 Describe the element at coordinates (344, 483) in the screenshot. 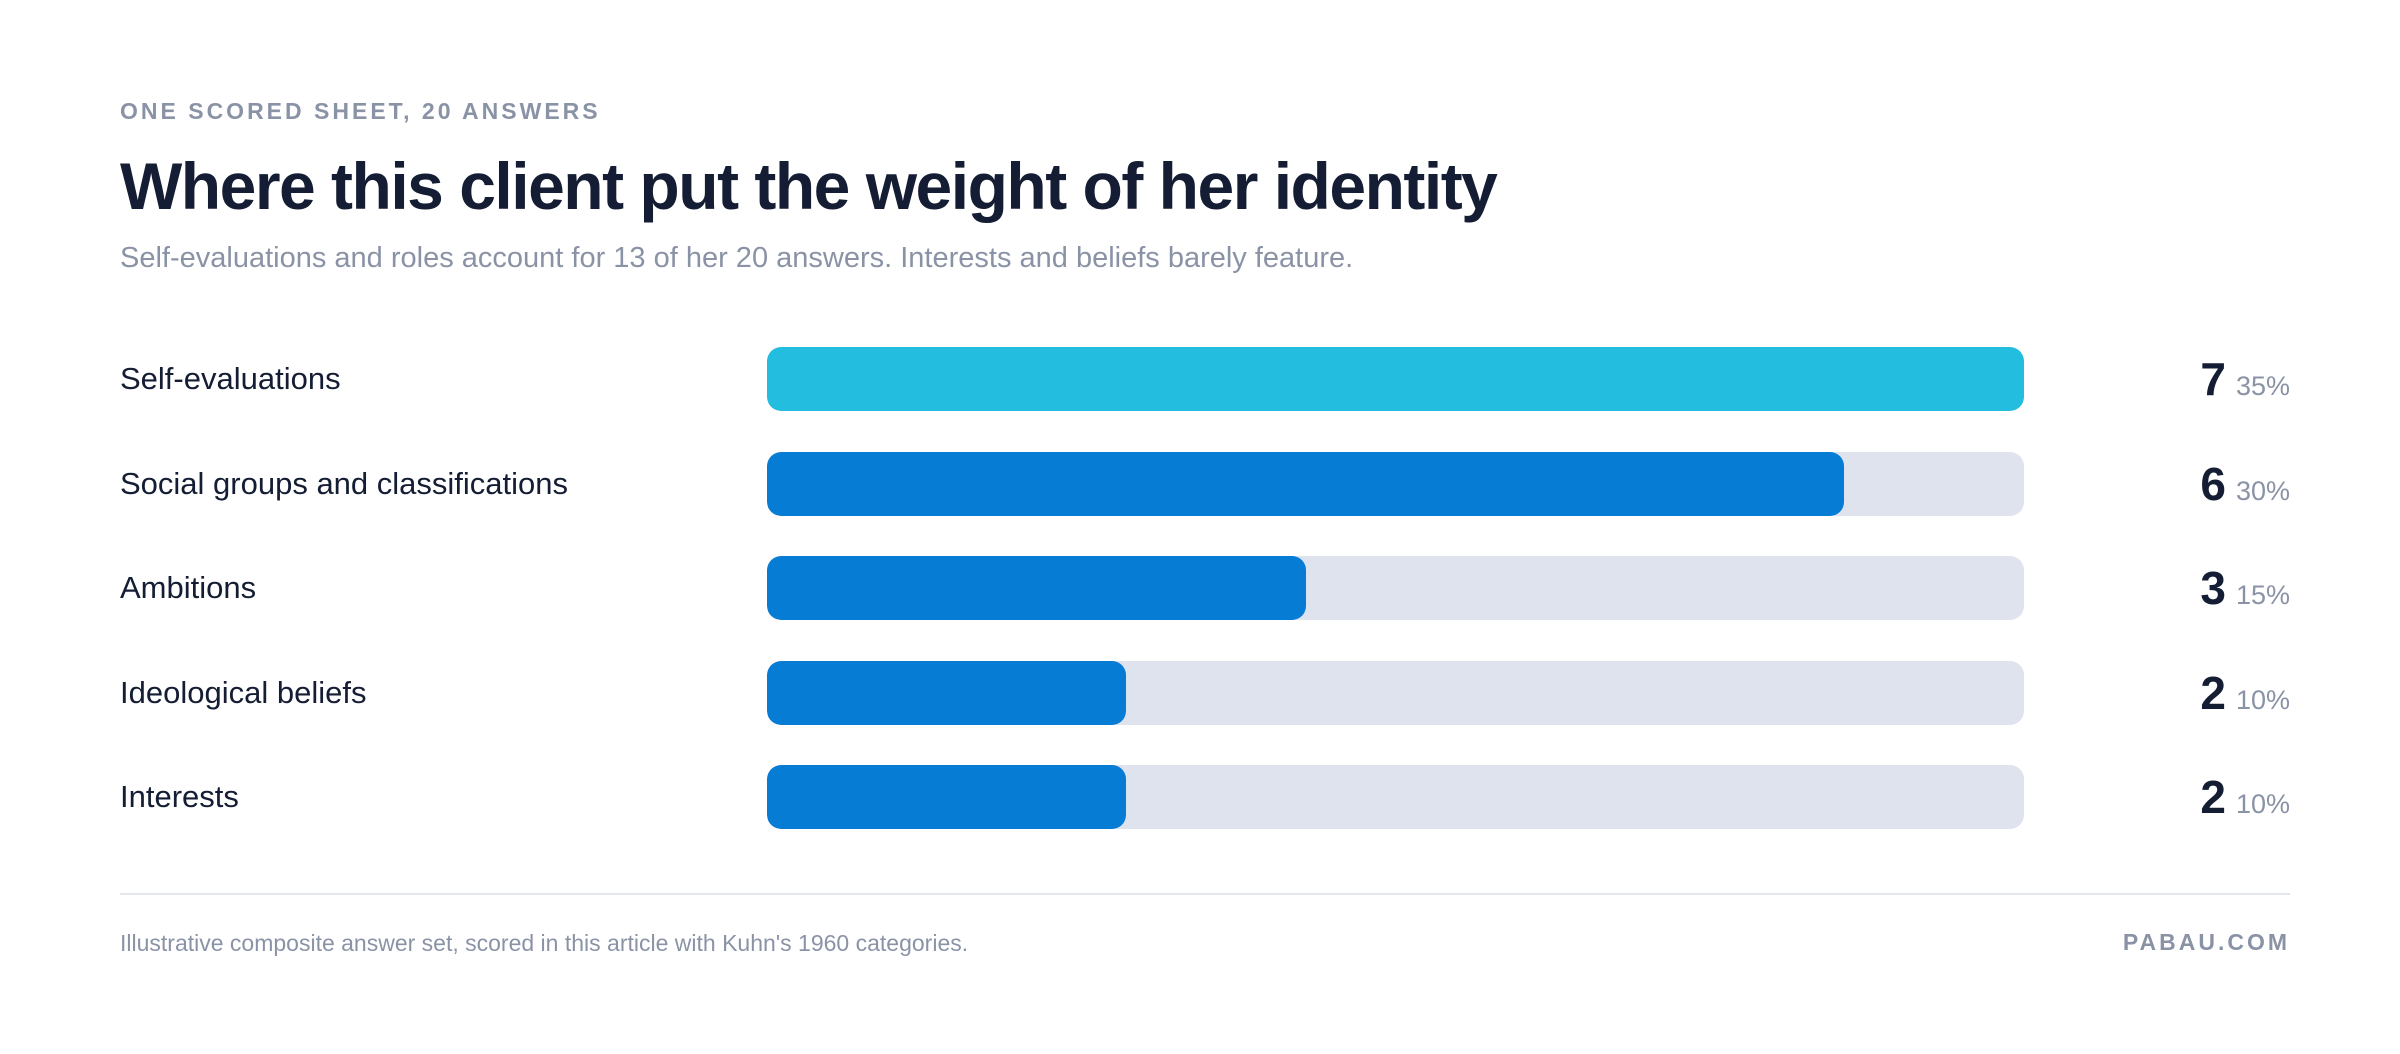

I see `category-label: Social groups and classifications` at that location.